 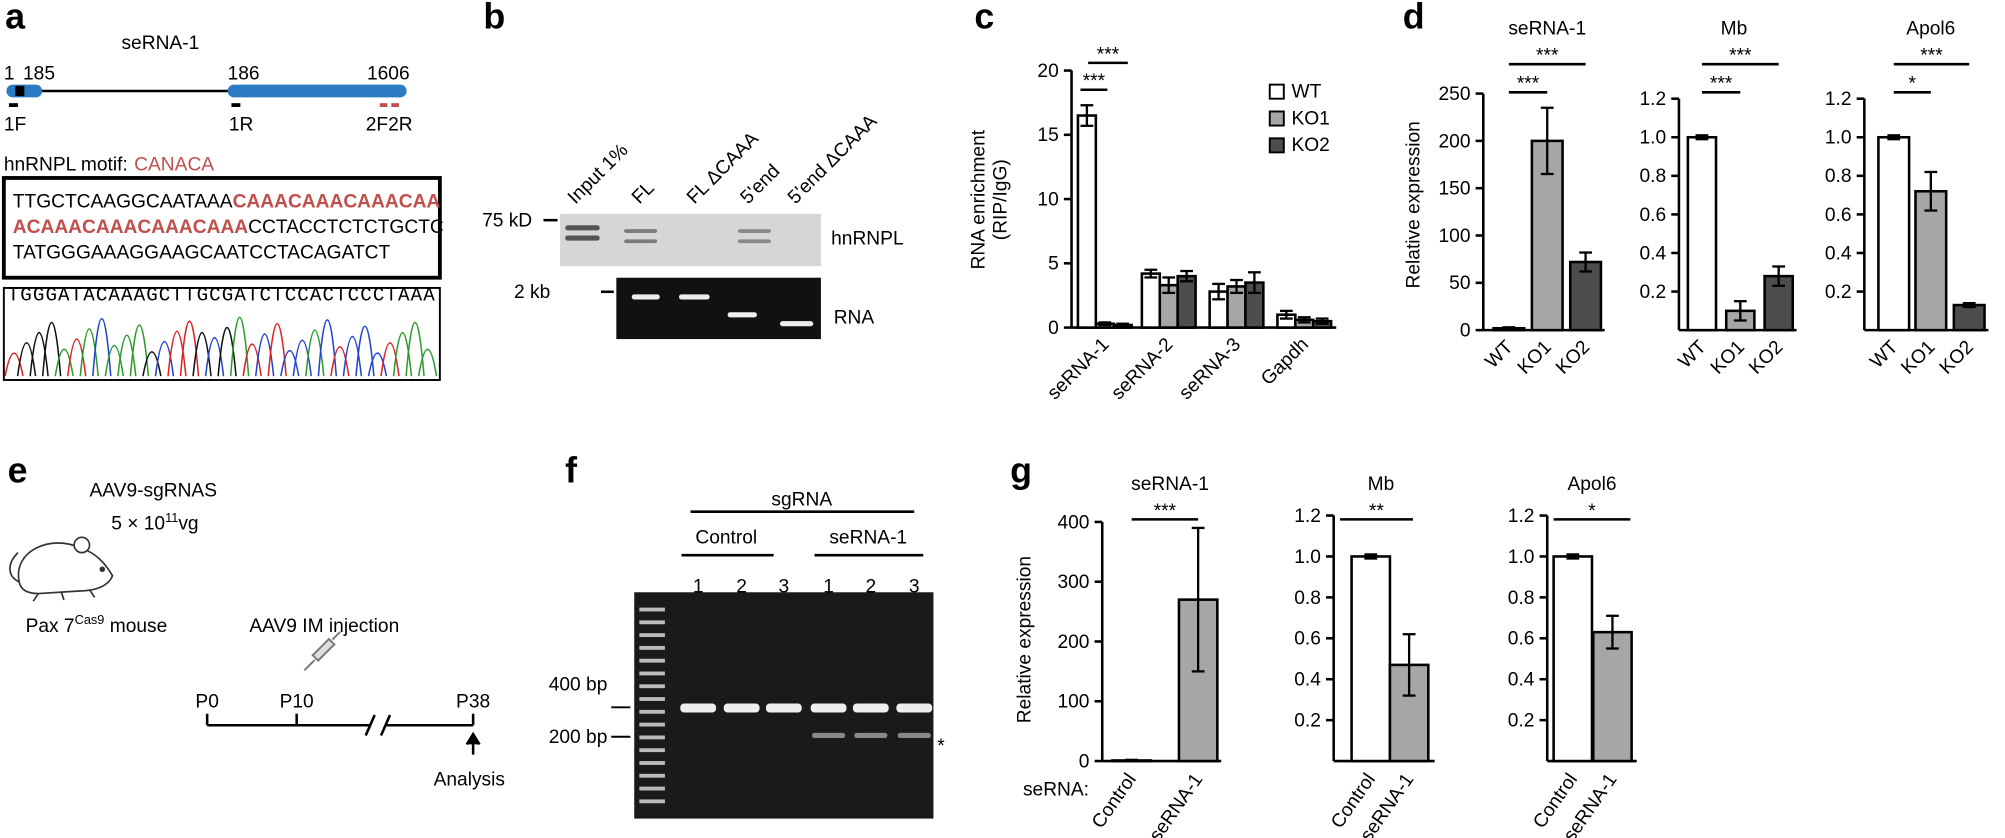 I want to click on y-tick-label: 15, so click(x=1047, y=135).